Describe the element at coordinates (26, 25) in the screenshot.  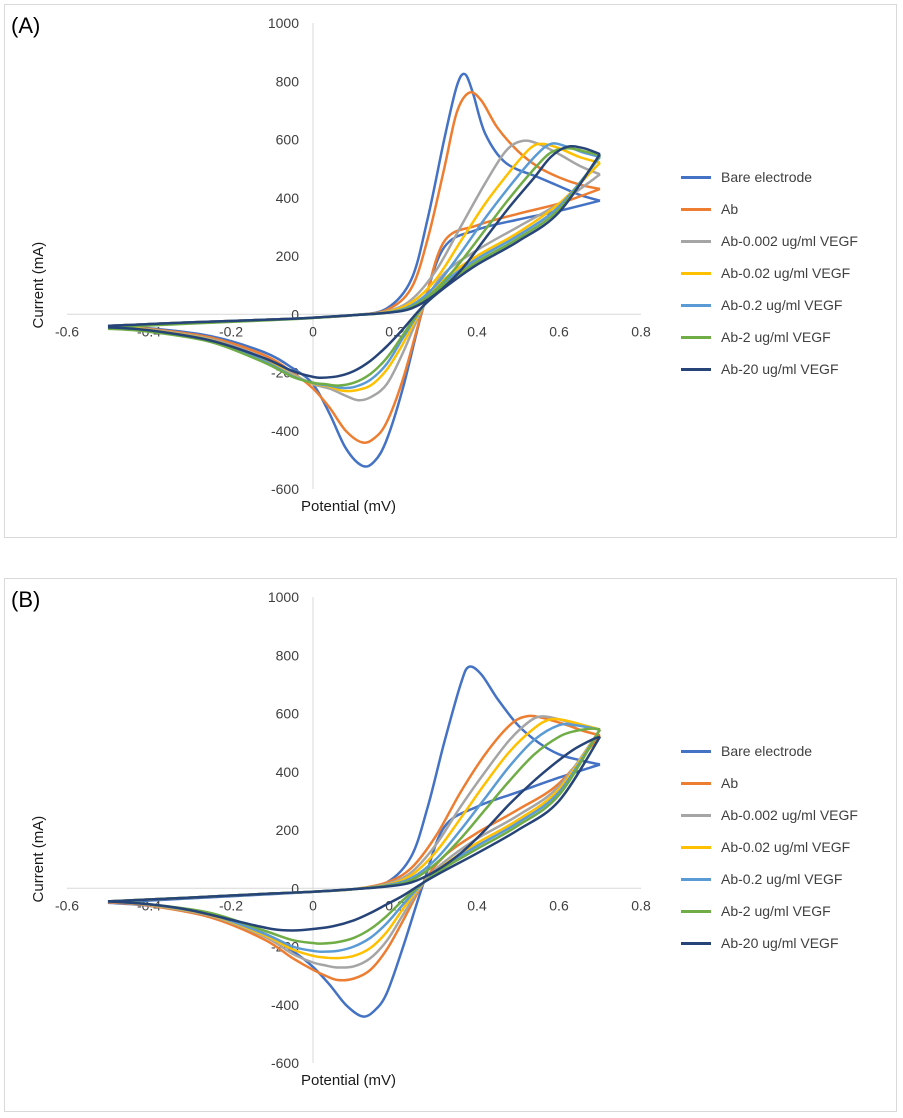
I see `panel-label: (A)` at that location.